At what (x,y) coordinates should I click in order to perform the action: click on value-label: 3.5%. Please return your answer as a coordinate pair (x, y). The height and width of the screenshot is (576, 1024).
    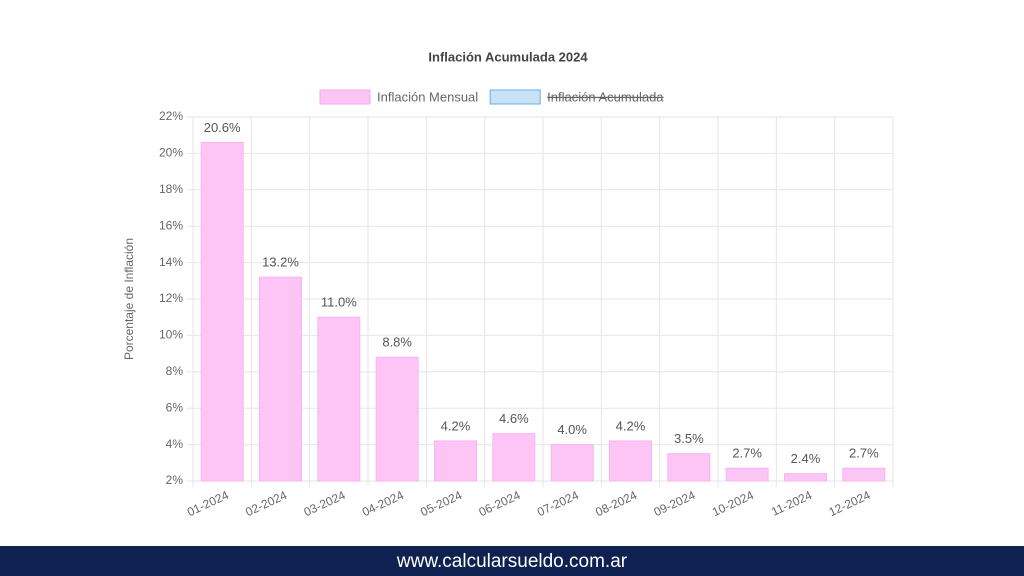
    Looking at the image, I should click on (689, 438).